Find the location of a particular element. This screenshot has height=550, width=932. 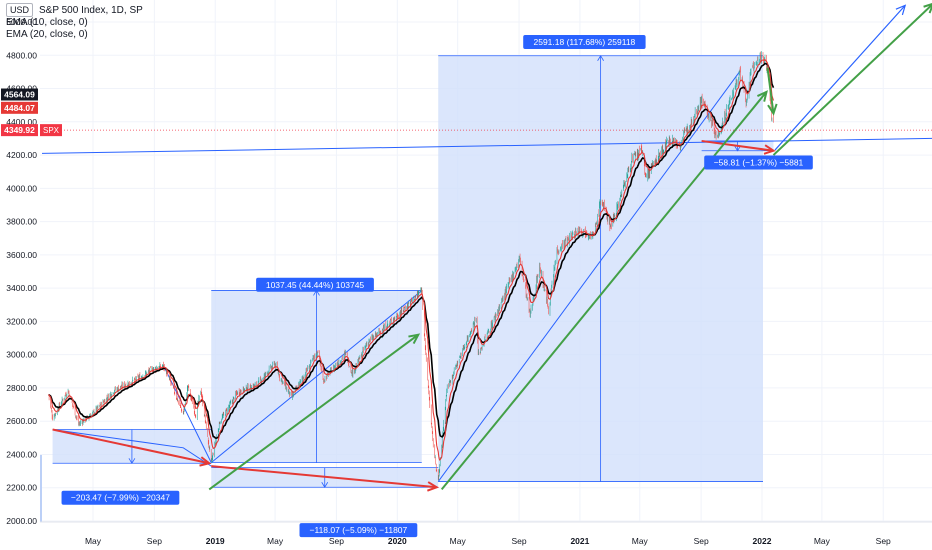

price-tag: 4484.07 is located at coordinates (19, 107).